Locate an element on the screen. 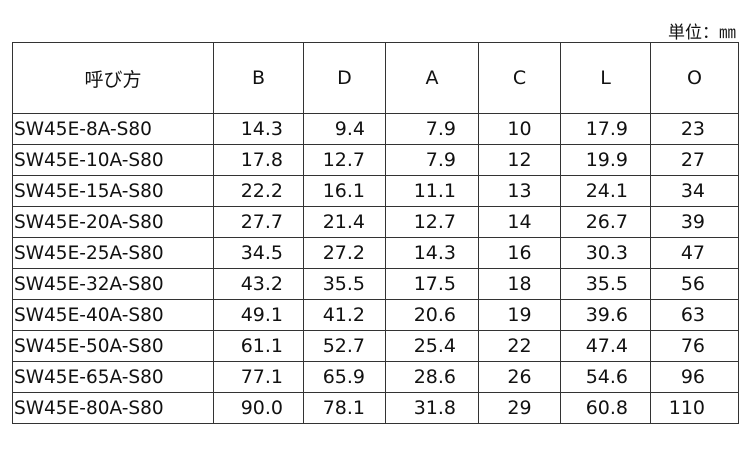  cell: 27.2 is located at coordinates (344, 253).